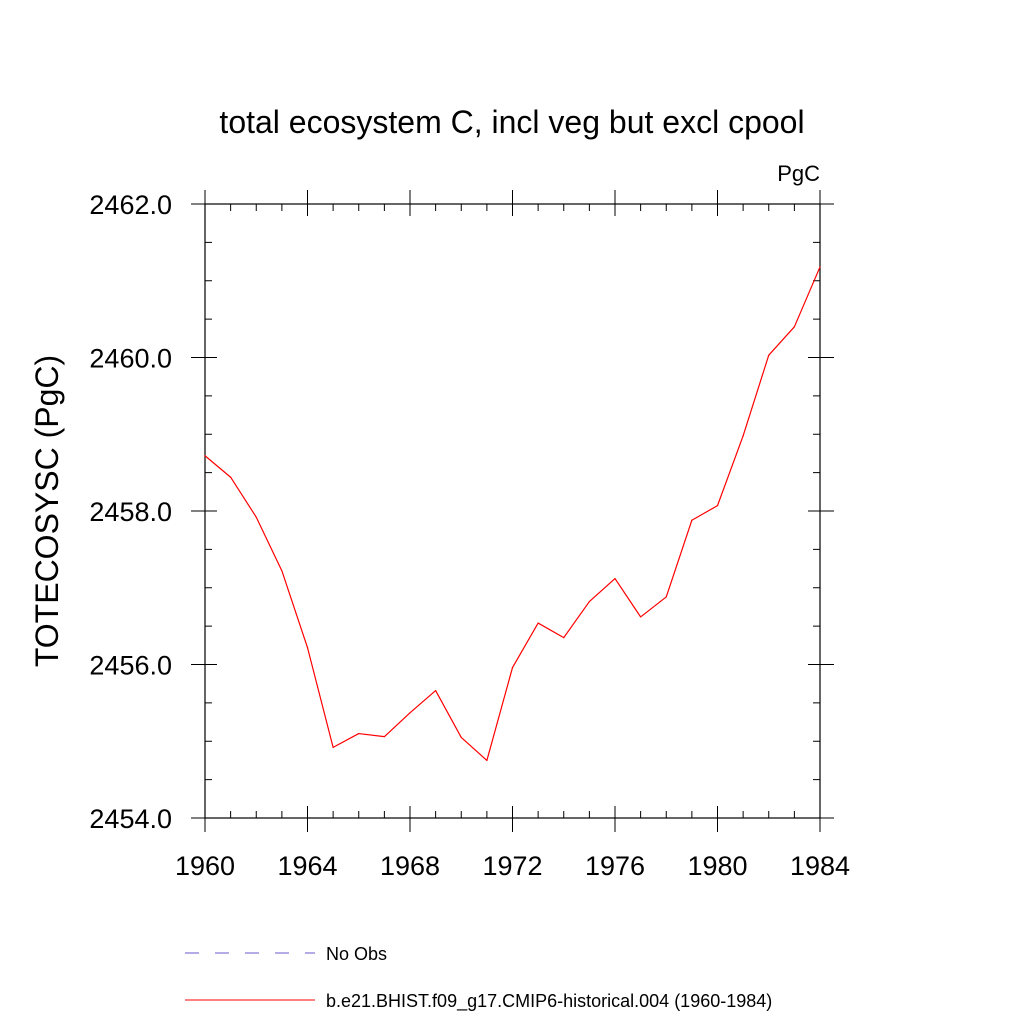 This screenshot has width=1024, height=1024. What do you see at coordinates (130, 819) in the screenshot?
I see `y-tick-label: 2454.0` at bounding box center [130, 819].